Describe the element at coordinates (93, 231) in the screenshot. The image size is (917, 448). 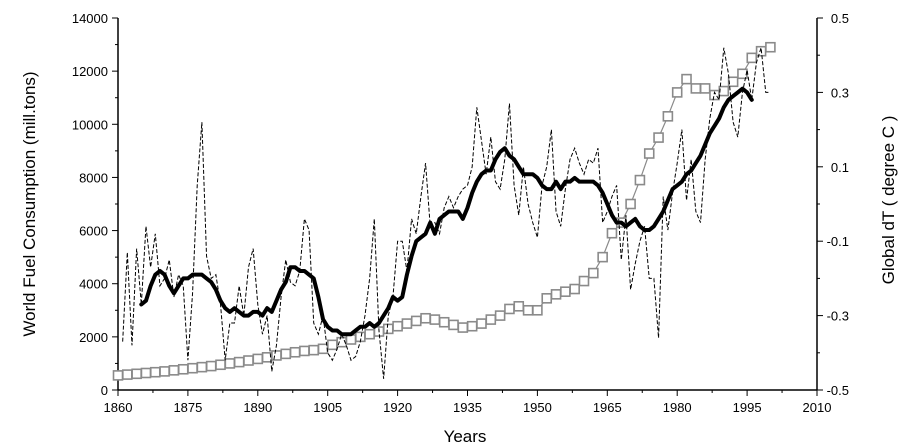
I see `left-y-tick-label: 6000` at that location.